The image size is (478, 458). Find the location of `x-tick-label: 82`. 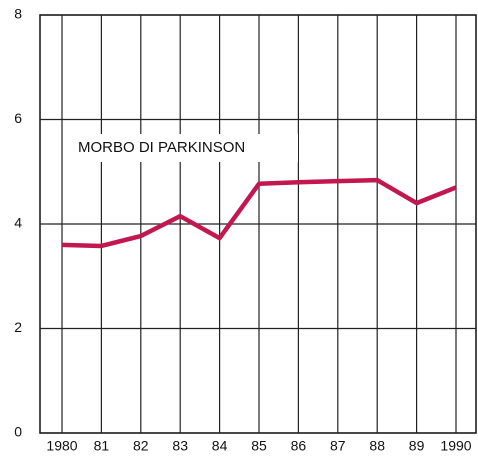

x-tick-label: 82 is located at coordinates (141, 446).